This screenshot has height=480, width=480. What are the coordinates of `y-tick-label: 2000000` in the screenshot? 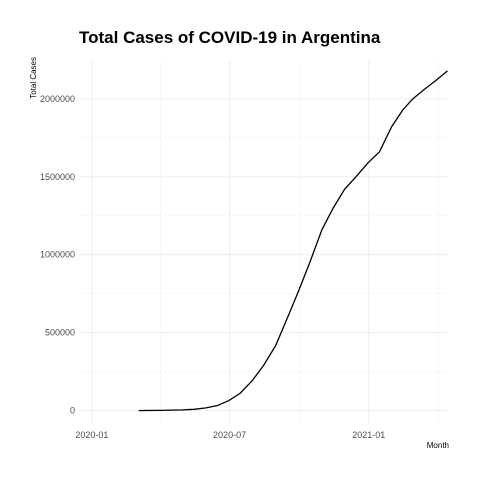 It's located at (57, 99).